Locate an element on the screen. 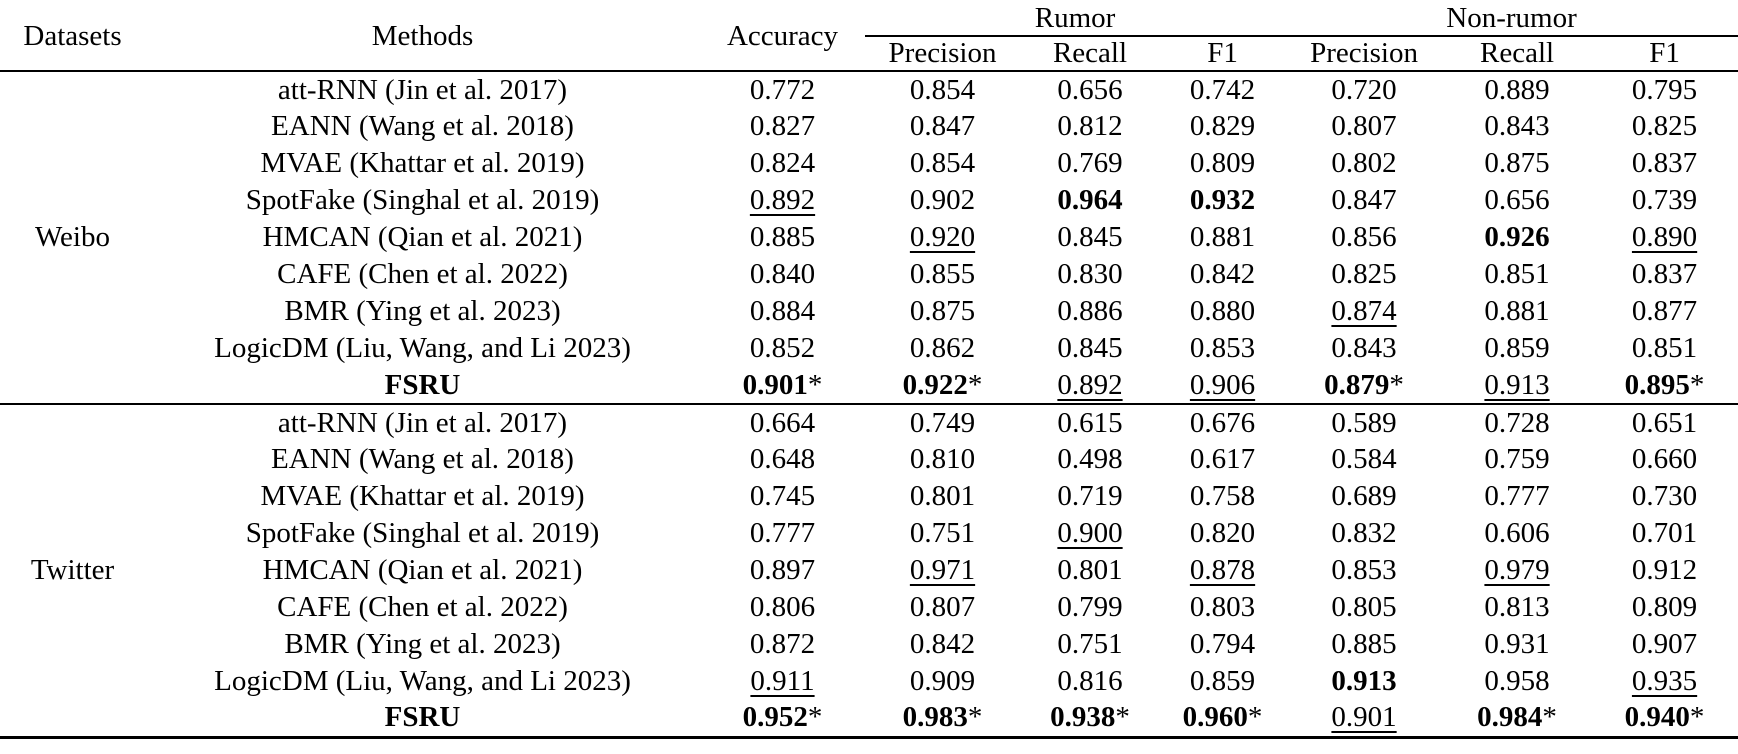  metric-value: 0.875 is located at coordinates (1517, 163).